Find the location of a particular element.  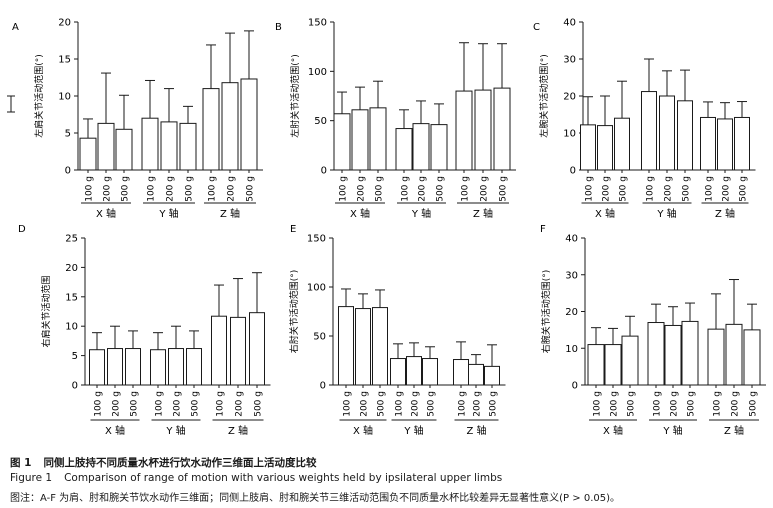

panel-letter: C is located at coordinates (536, 27).